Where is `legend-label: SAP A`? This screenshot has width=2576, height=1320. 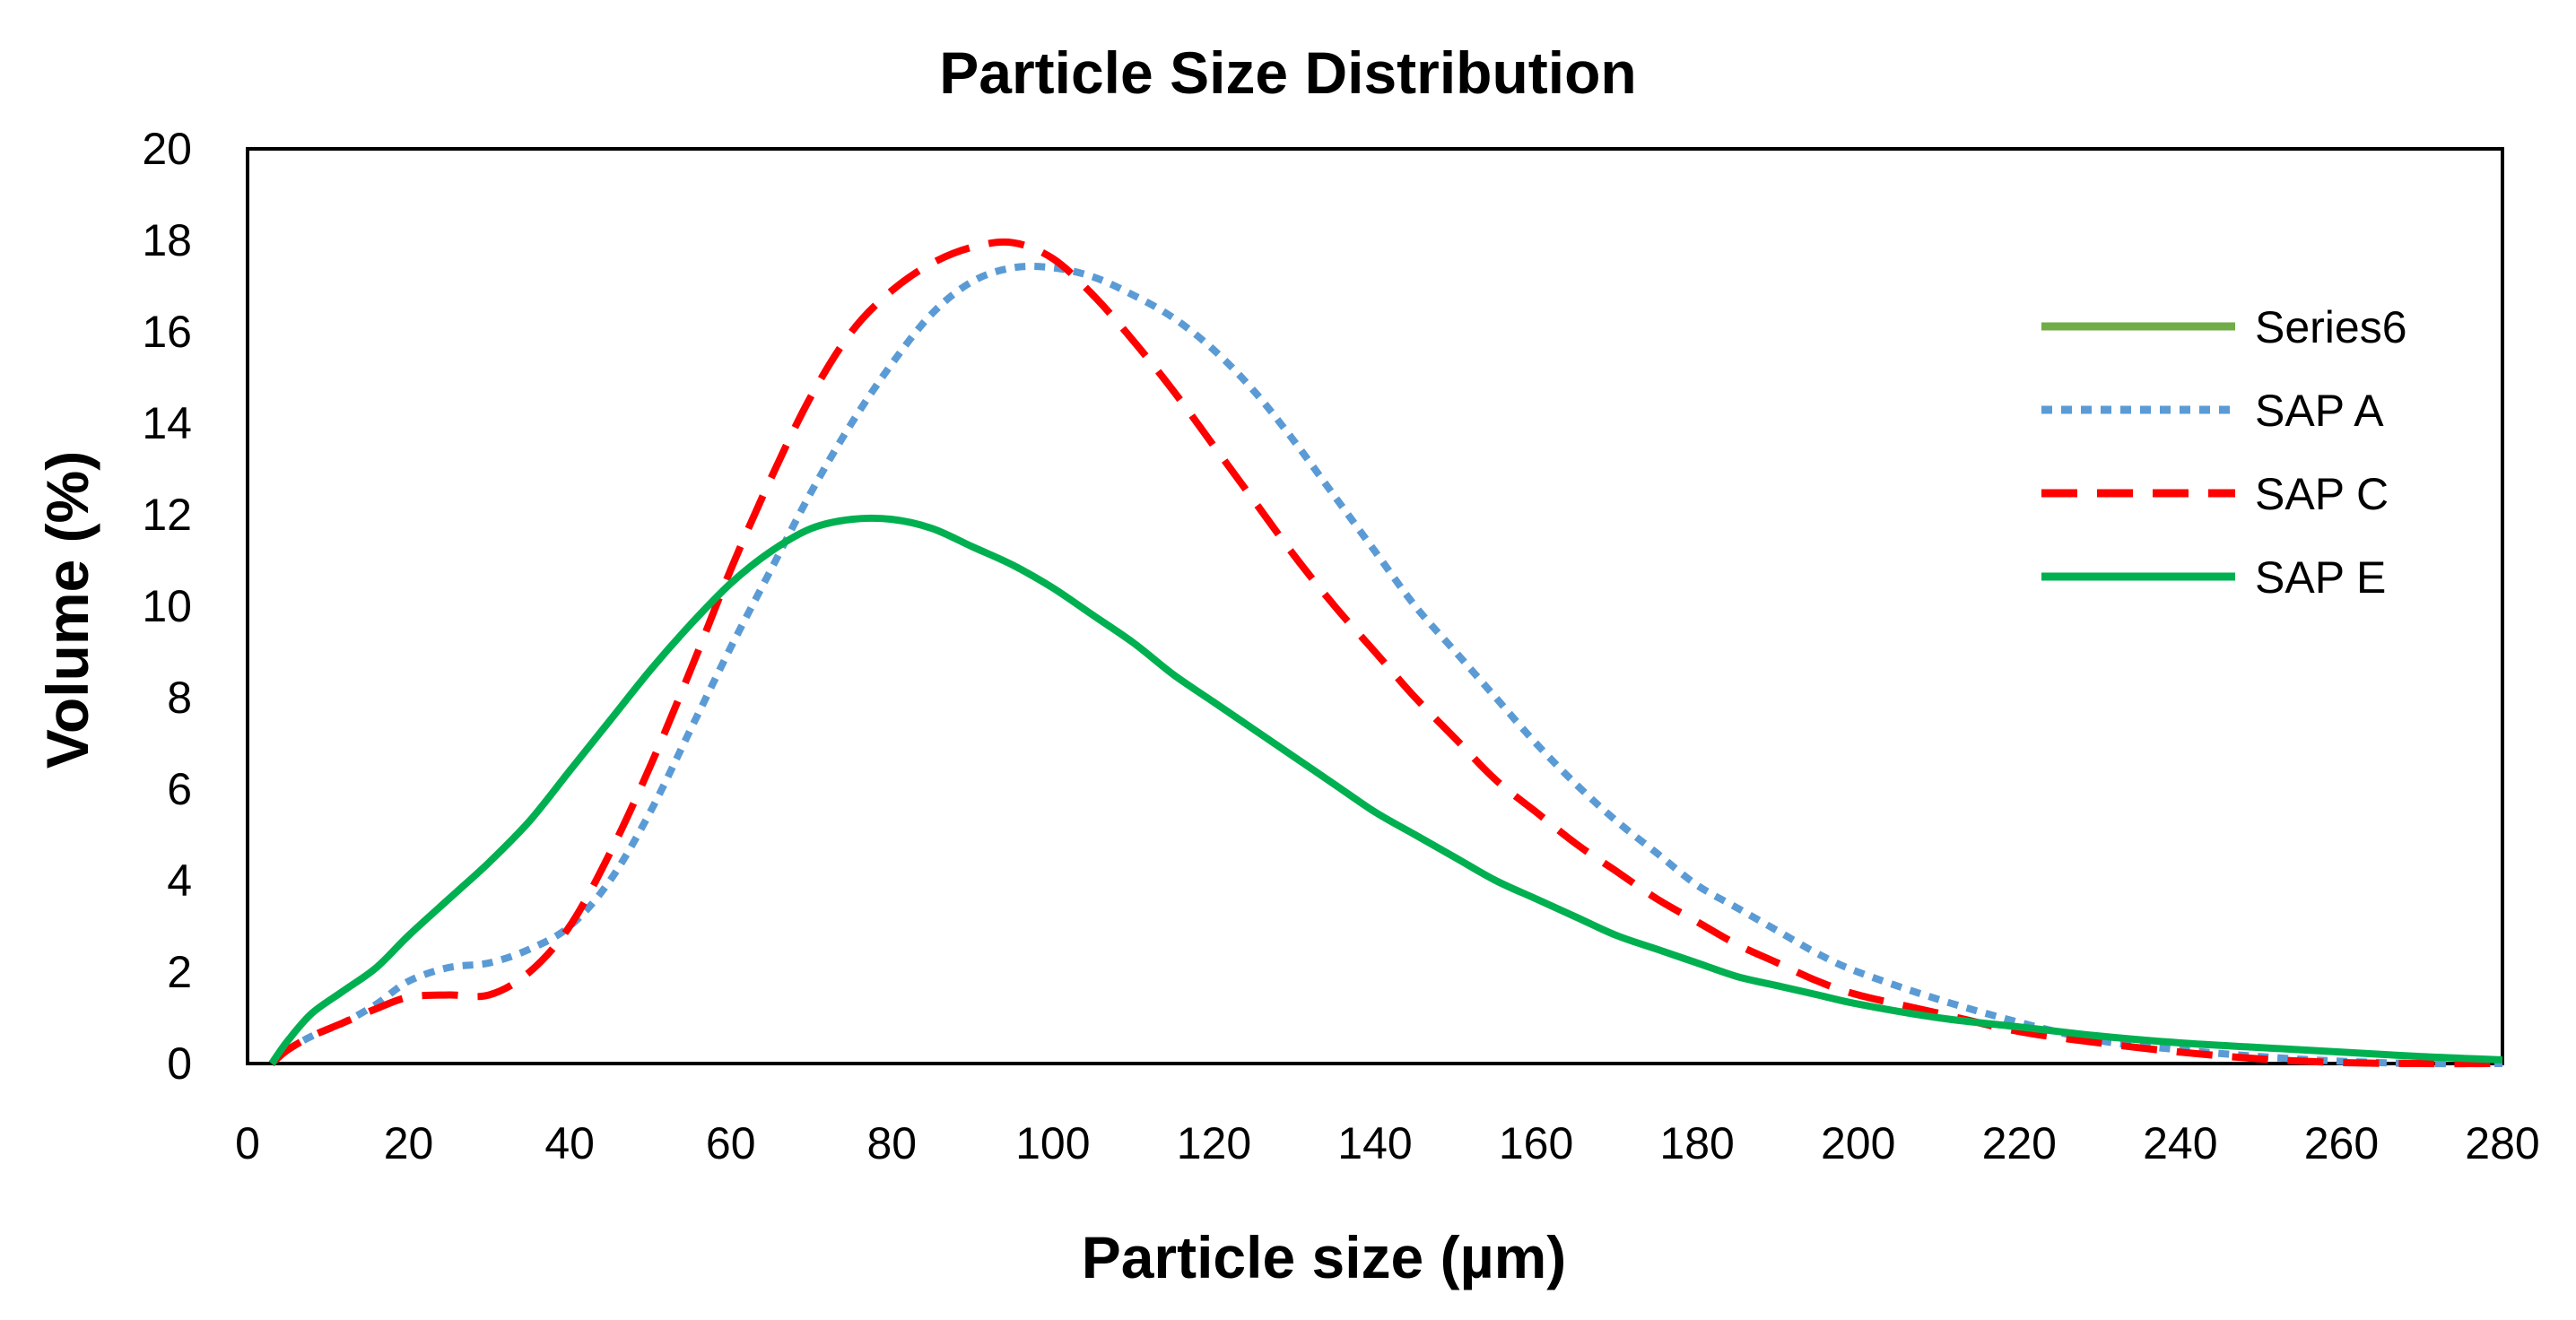
legend-label: SAP A is located at coordinates (2319, 411).